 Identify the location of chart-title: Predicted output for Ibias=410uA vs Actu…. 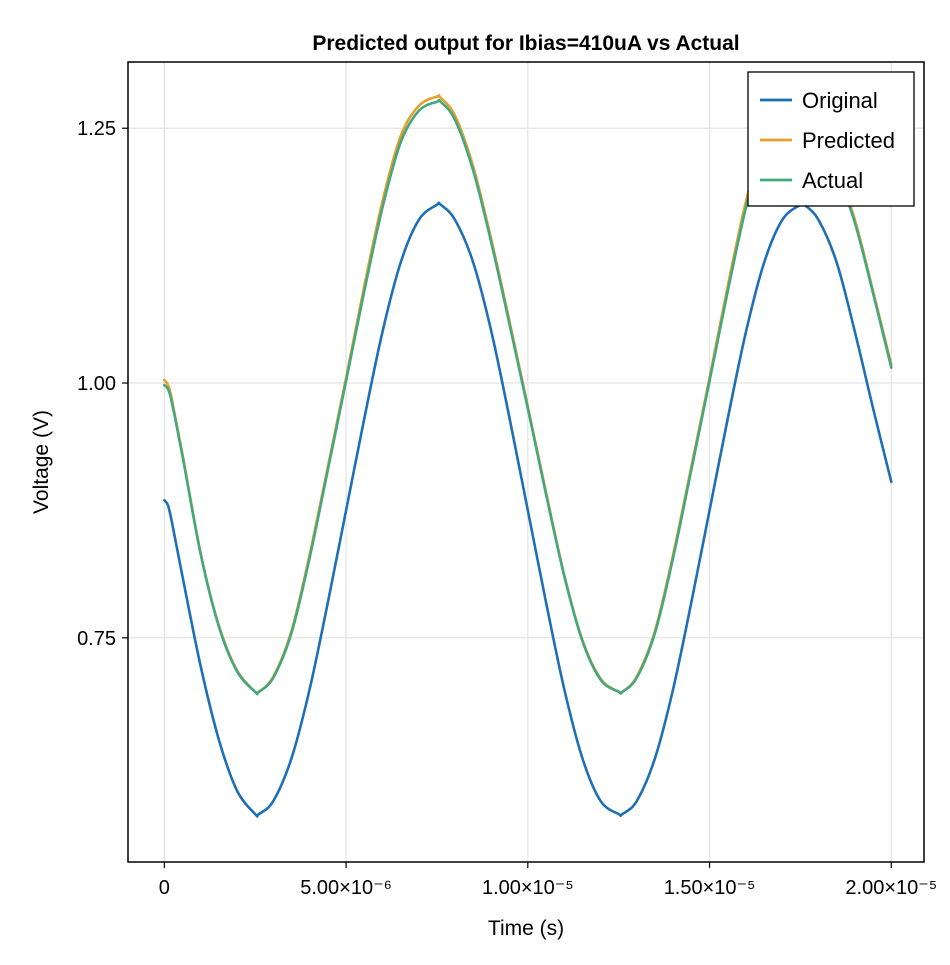
(525, 43).